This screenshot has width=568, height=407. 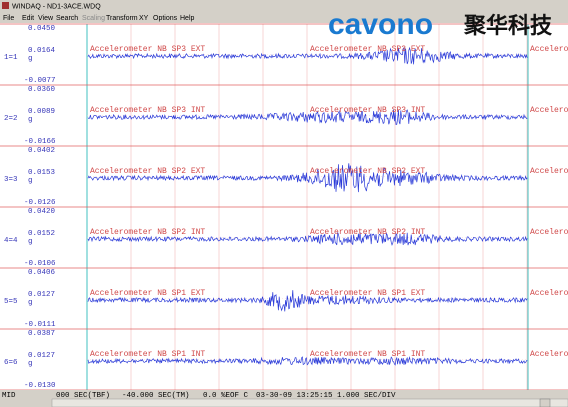 I want to click on channel-id: 4=4, so click(x=11, y=241).